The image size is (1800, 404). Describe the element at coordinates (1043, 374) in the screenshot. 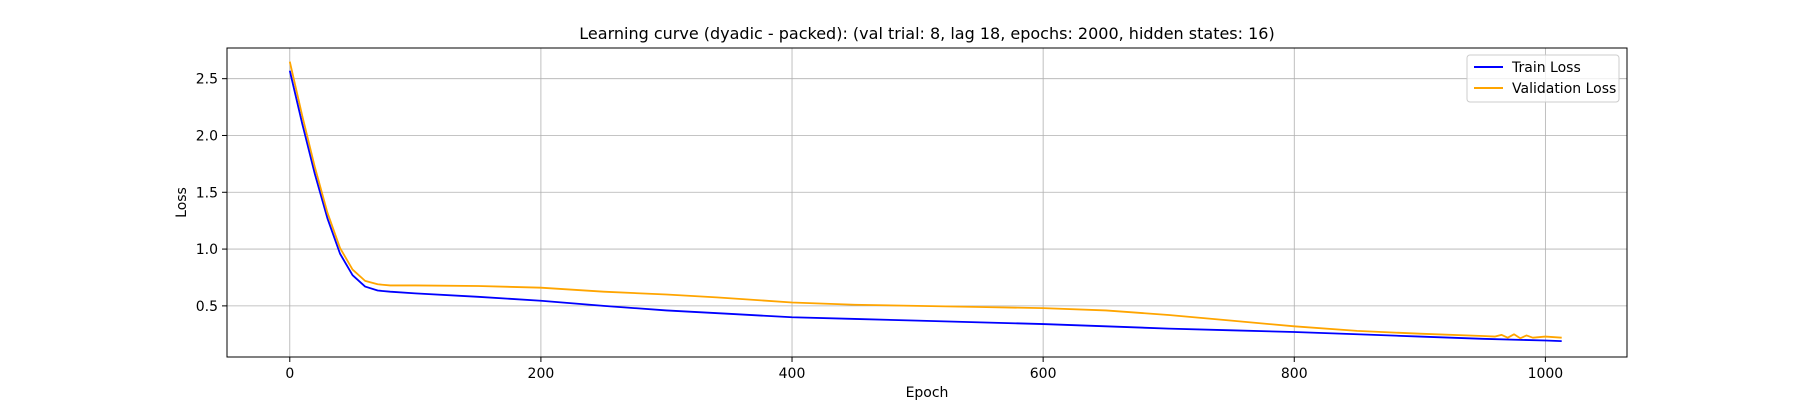

I see `x-tick-label: 600` at that location.